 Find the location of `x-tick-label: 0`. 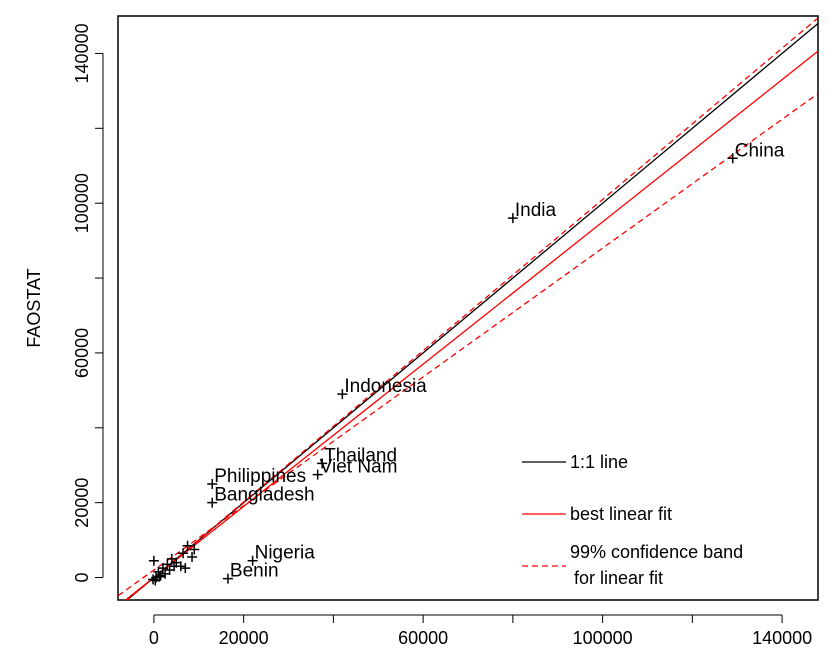

x-tick-label: 0 is located at coordinates (154, 638).